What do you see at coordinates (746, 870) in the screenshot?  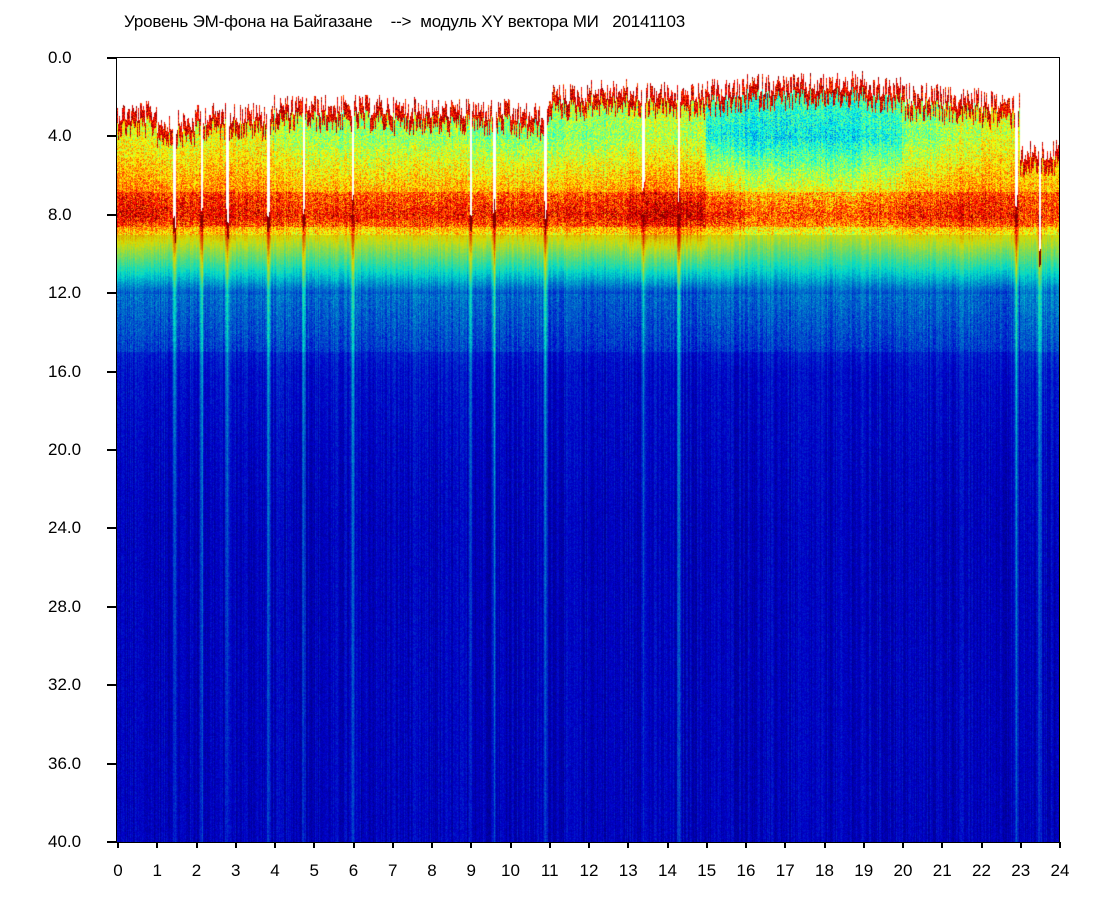 I see `x-tick-label: 16` at bounding box center [746, 870].